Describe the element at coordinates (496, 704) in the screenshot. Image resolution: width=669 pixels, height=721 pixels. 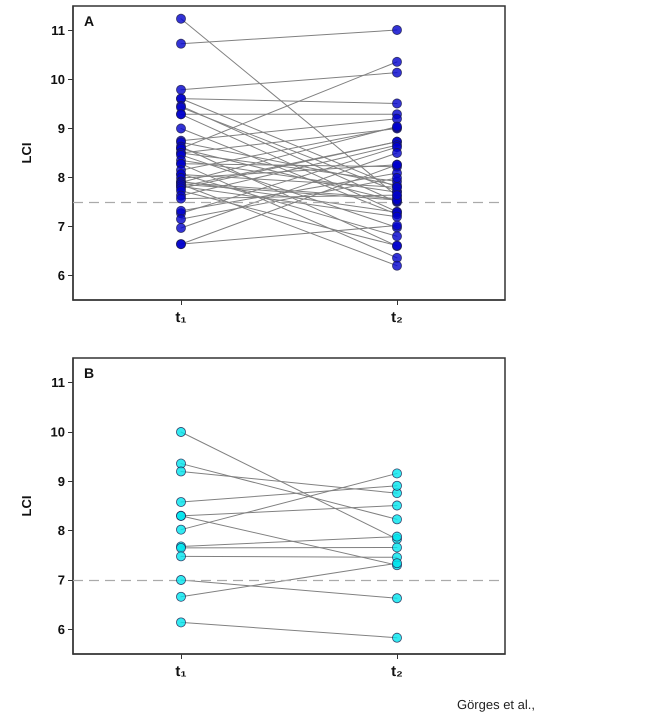
I see `text: Görges et al.,` at that location.